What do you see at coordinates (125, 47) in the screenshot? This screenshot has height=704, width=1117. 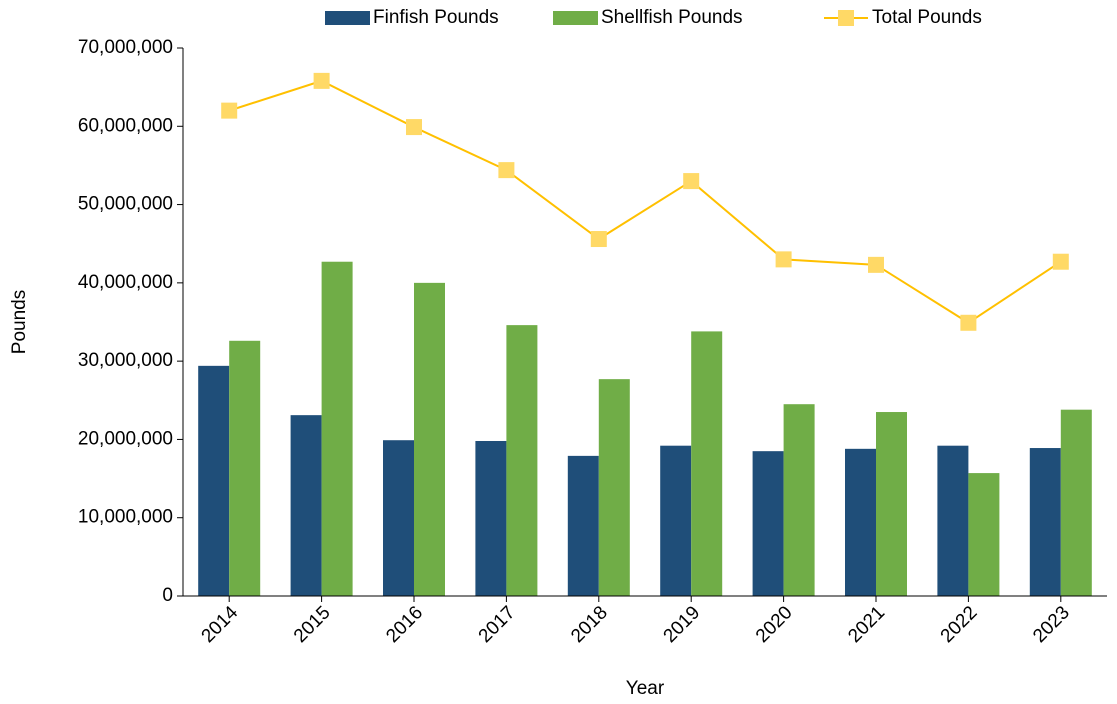 I see `y-tick-label: 70,000,000` at bounding box center [125, 47].